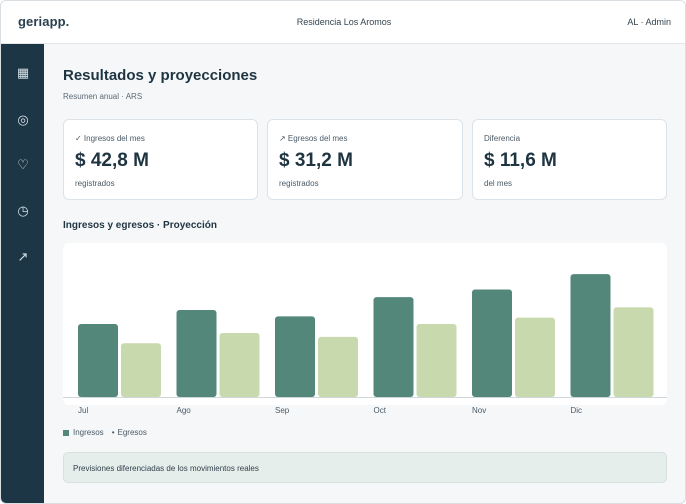  What do you see at coordinates (184, 410) in the screenshot?
I see `x-tick-label: Ago` at bounding box center [184, 410].